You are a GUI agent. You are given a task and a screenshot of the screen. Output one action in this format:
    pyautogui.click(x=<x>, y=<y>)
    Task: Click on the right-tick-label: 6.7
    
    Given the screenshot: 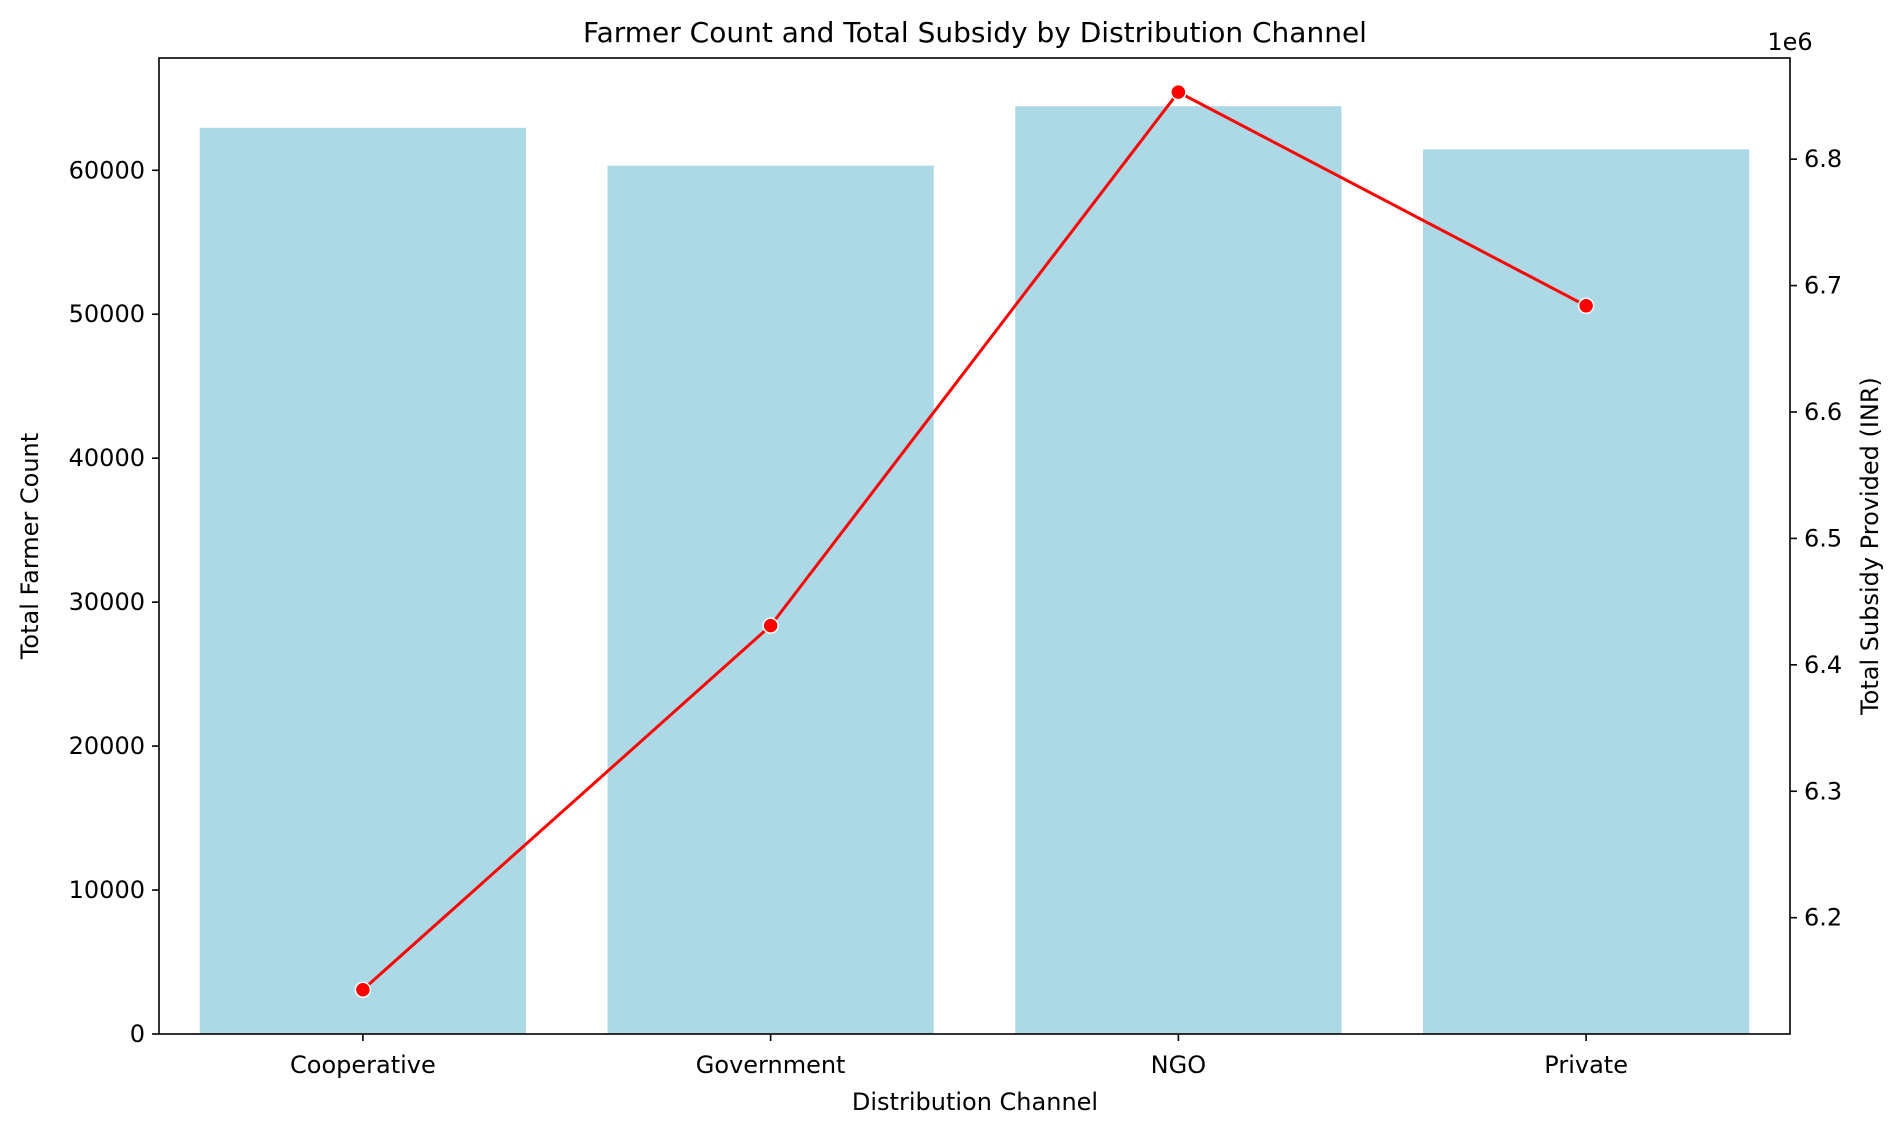 What is the action you would take?
    pyautogui.click(x=1823, y=286)
    